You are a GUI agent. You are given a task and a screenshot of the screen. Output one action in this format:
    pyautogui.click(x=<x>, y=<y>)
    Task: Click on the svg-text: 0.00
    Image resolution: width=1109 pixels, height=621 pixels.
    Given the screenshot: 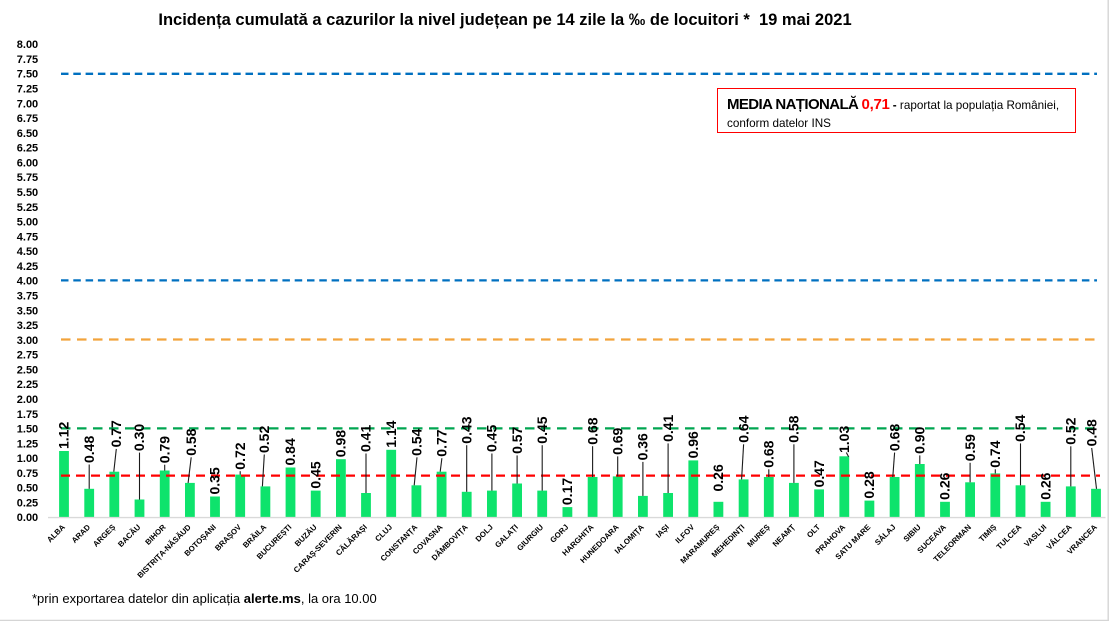 What is the action you would take?
    pyautogui.click(x=27, y=518)
    